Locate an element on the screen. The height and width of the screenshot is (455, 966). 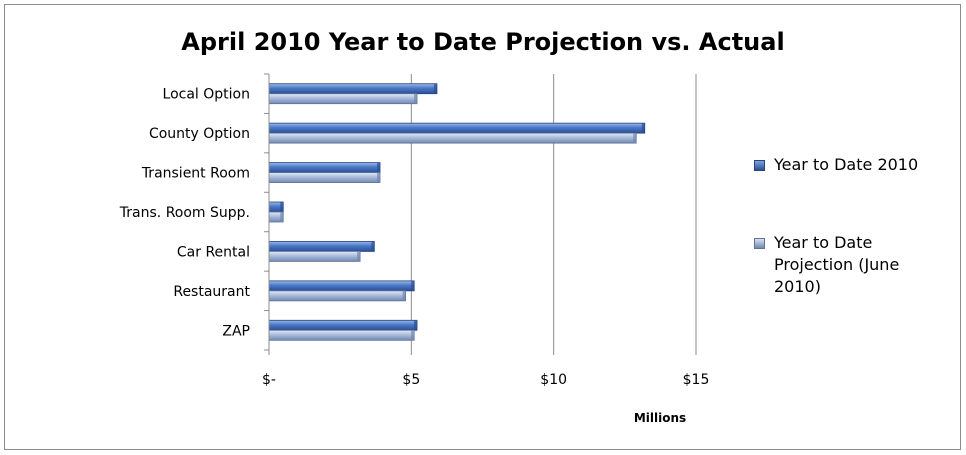
y-tick-label: Trans. Room Supp. is located at coordinates (184, 213).